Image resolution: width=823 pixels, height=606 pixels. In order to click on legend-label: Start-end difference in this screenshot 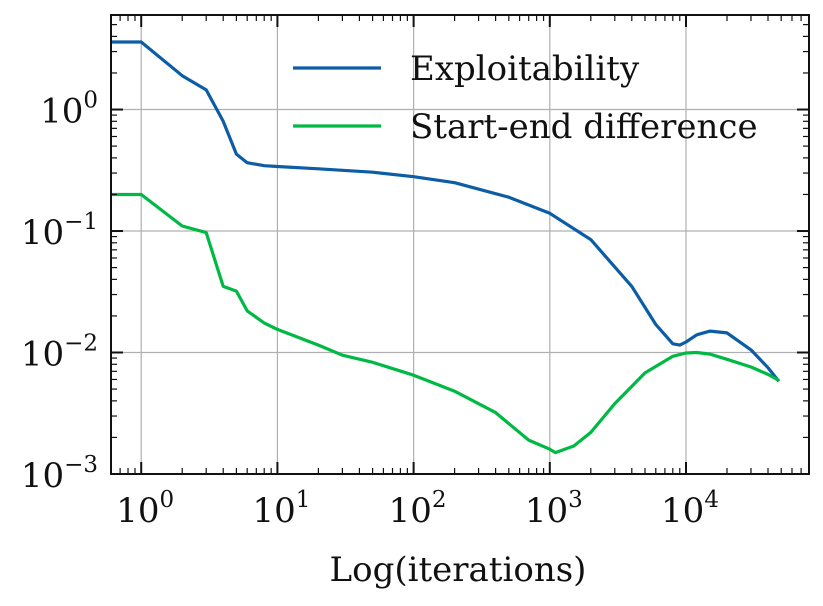, I will do `click(584, 127)`.